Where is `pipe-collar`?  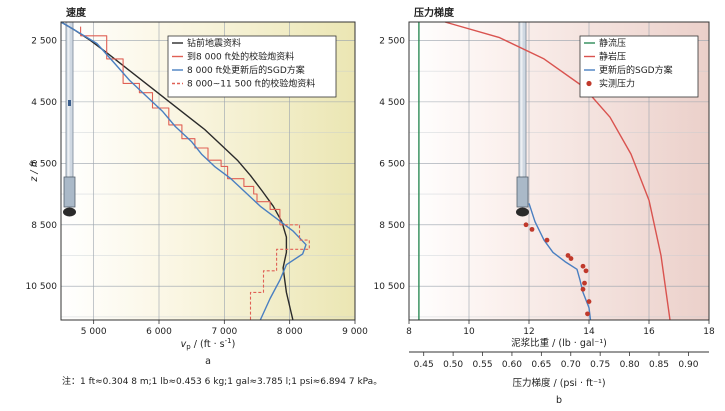 pipe-collar is located at coordinates (69, 103).